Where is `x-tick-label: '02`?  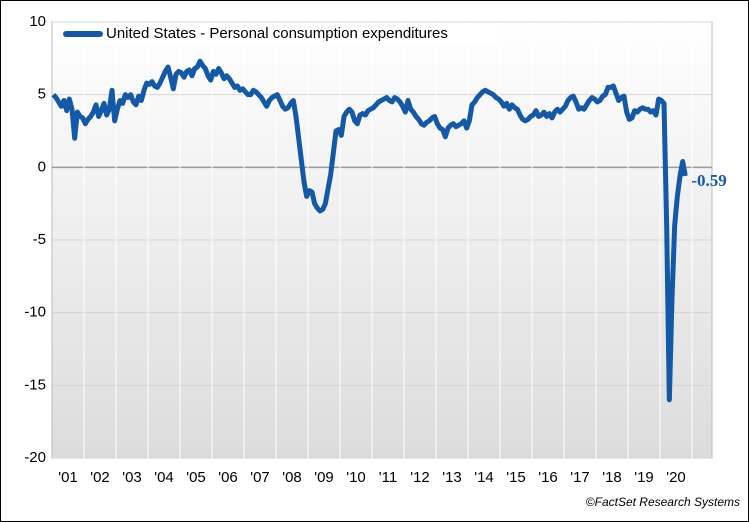
x-tick-label: '02 is located at coordinates (100, 477).